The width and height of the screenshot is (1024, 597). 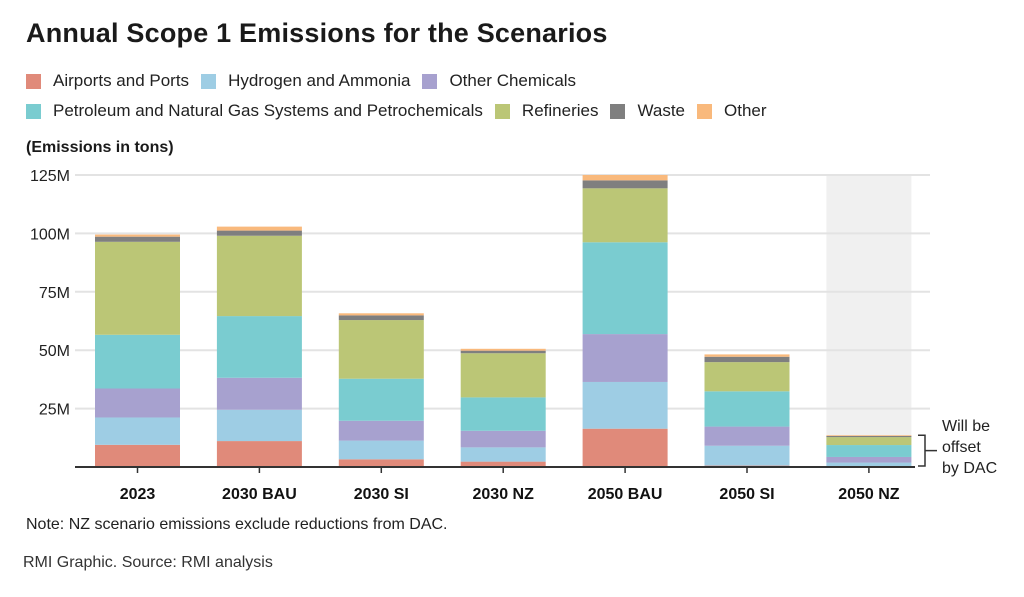 What do you see at coordinates (54, 410) in the screenshot?
I see `y-tick-label: 25M` at bounding box center [54, 410].